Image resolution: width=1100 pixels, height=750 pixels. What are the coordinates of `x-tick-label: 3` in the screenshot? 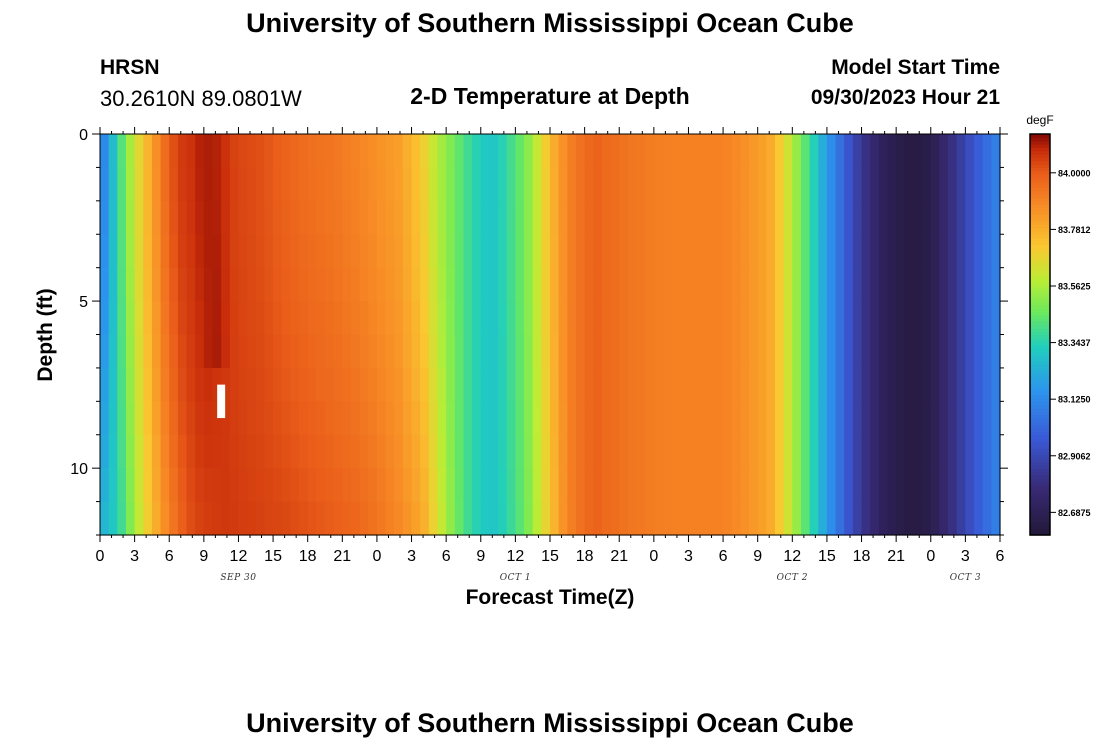 It's located at (134, 556).